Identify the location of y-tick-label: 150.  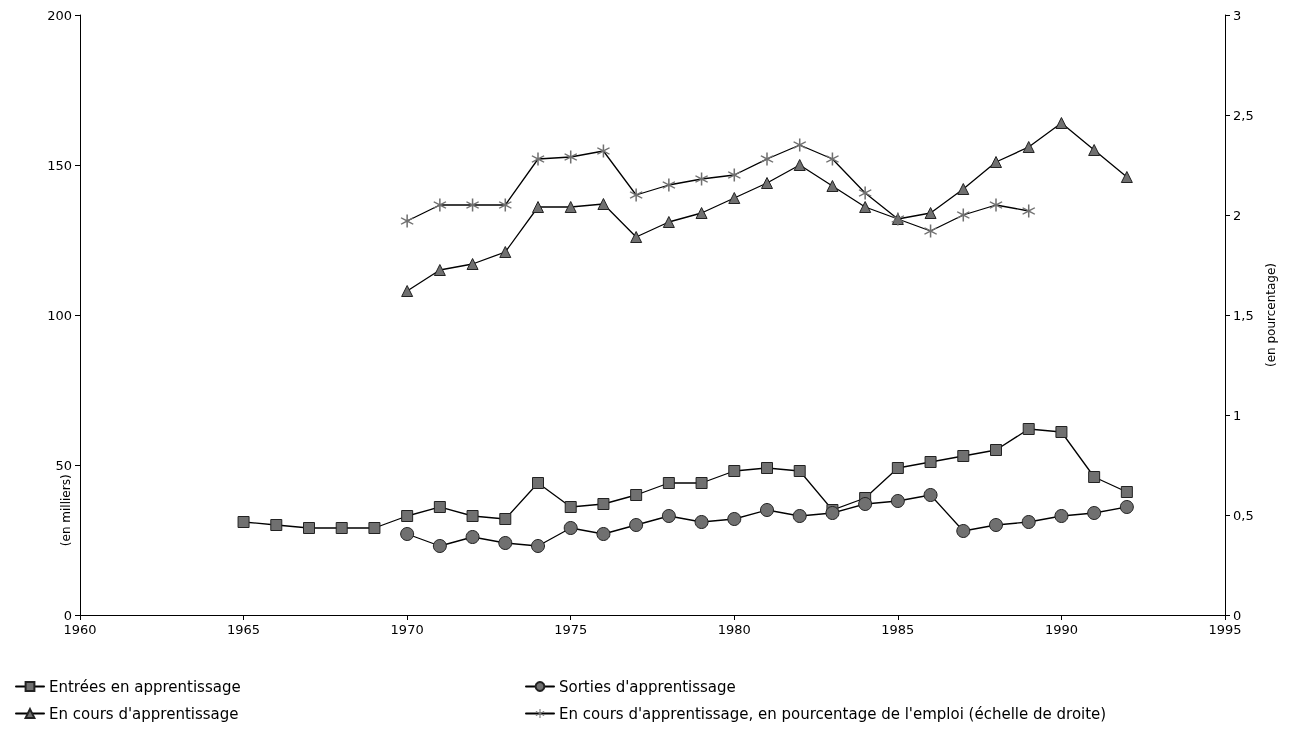
(59, 165).